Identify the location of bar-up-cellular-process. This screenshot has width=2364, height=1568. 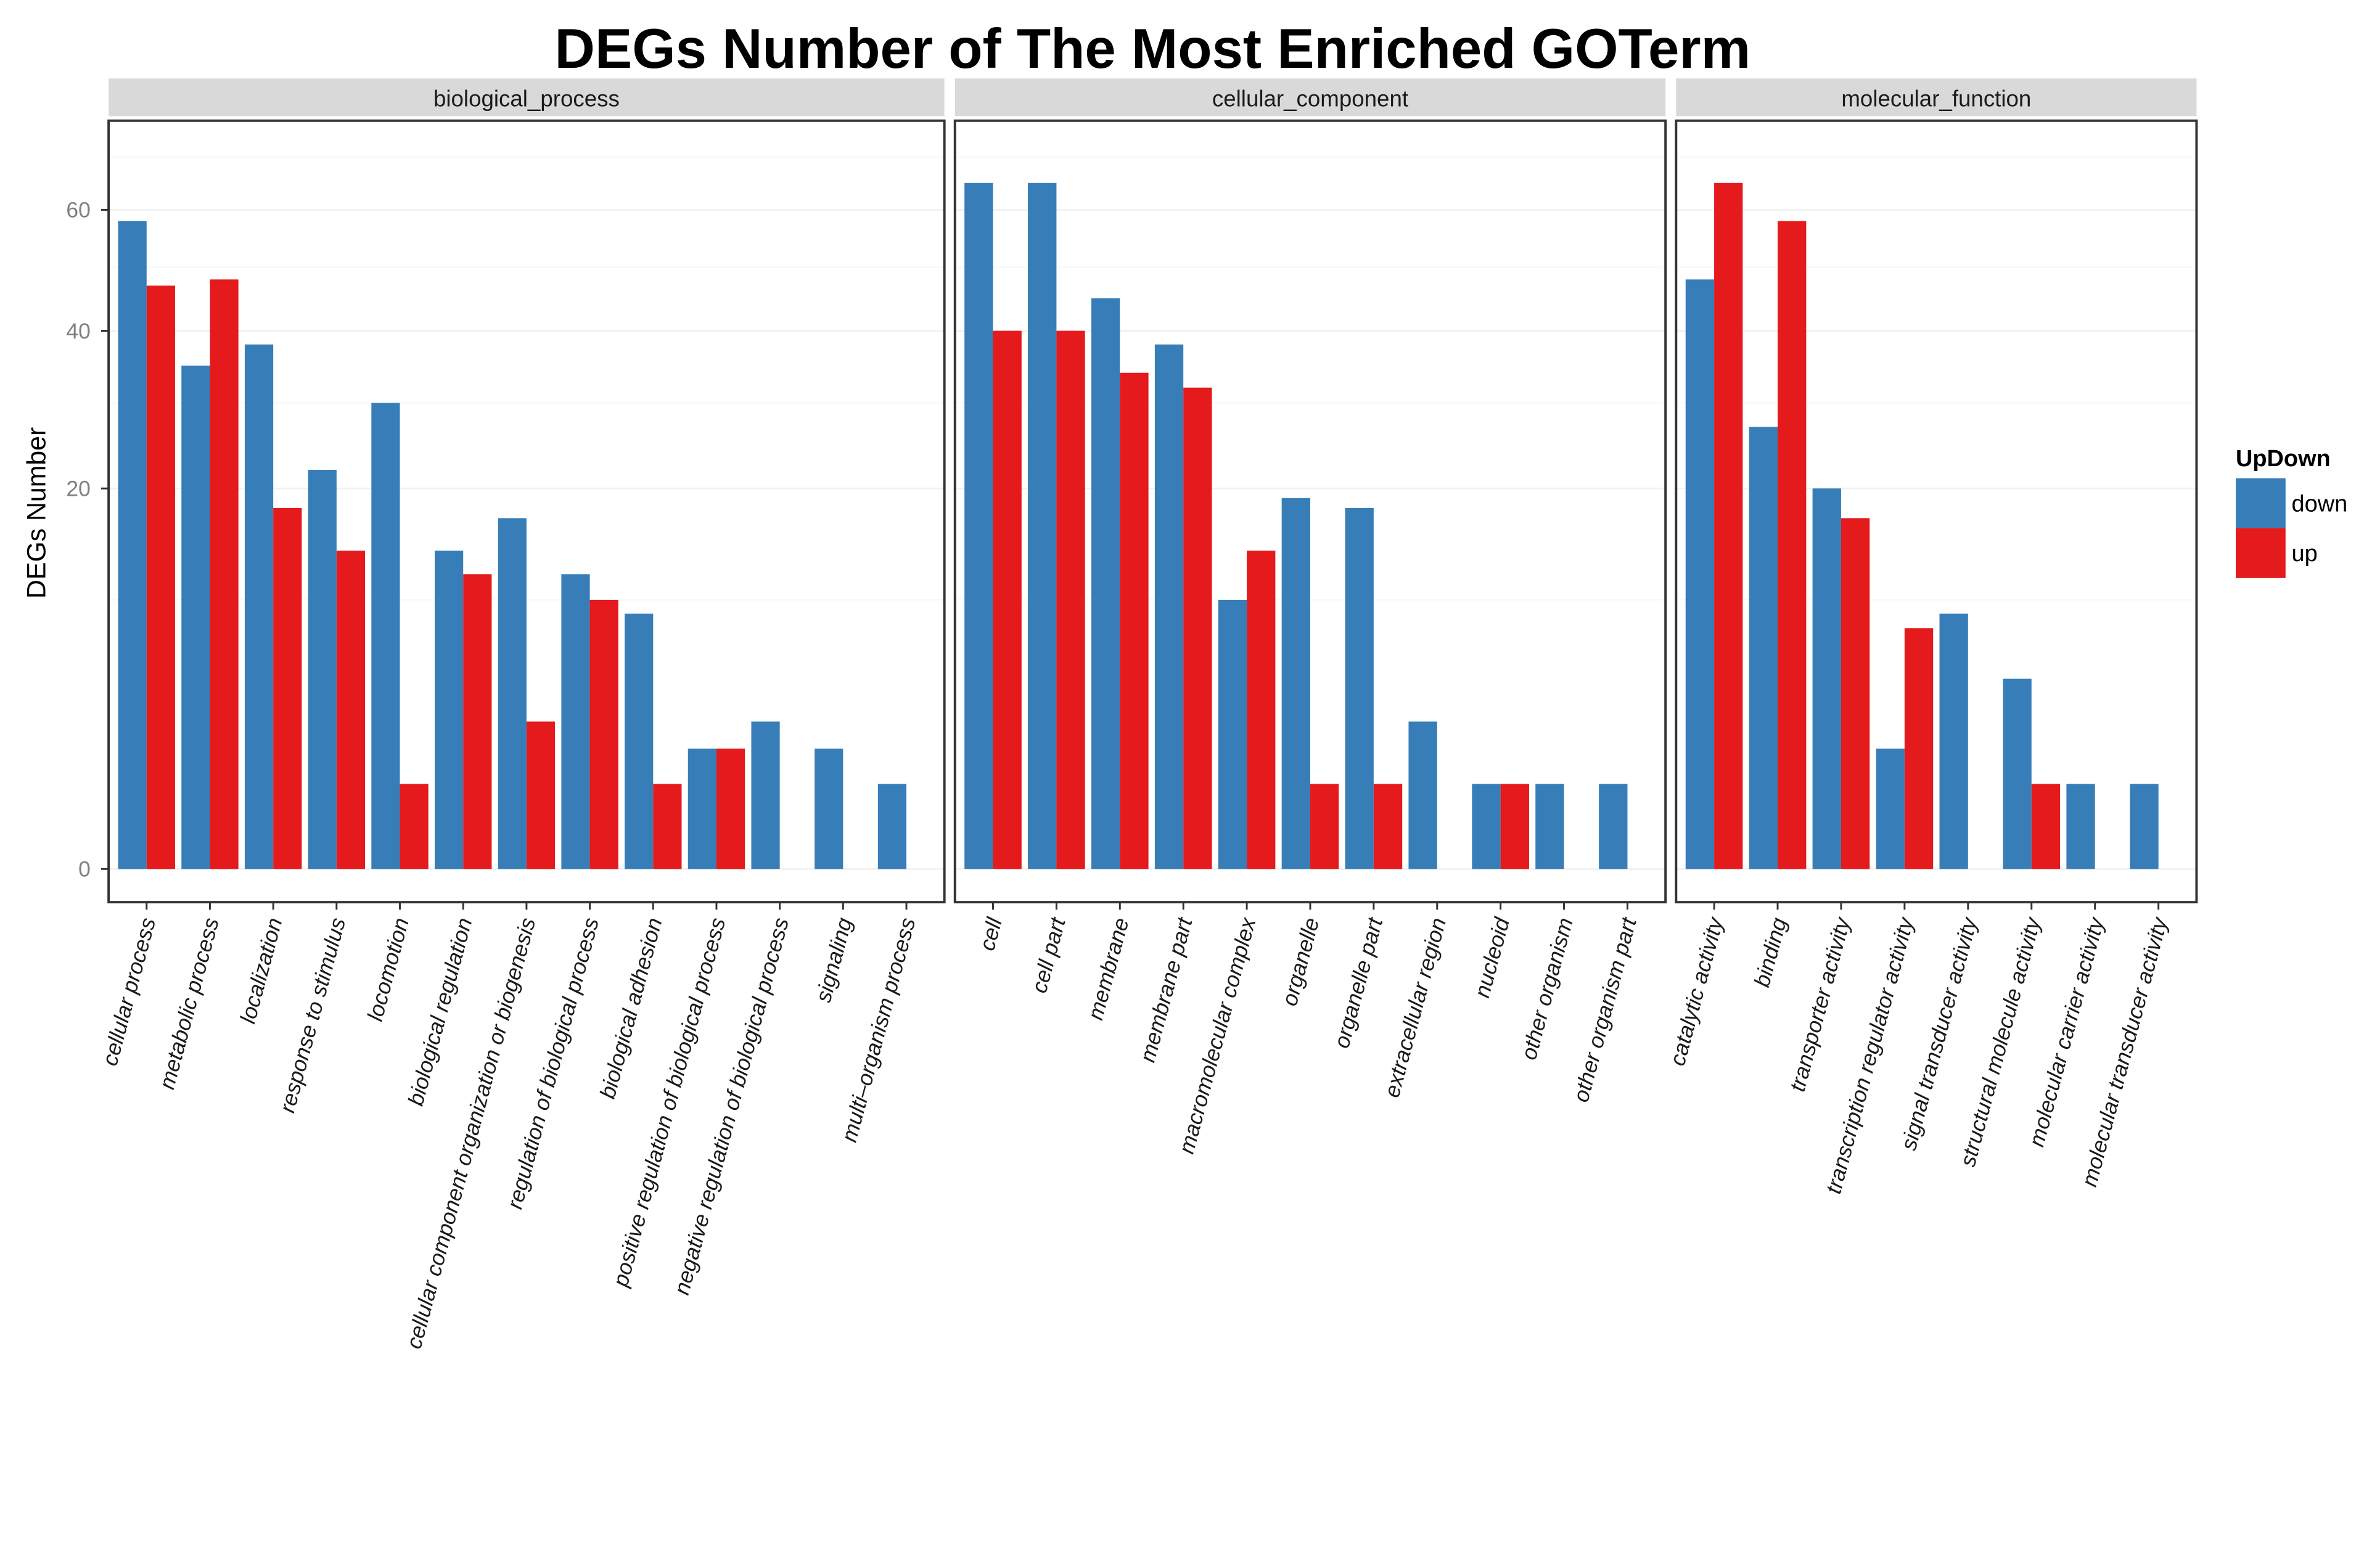
(160, 577).